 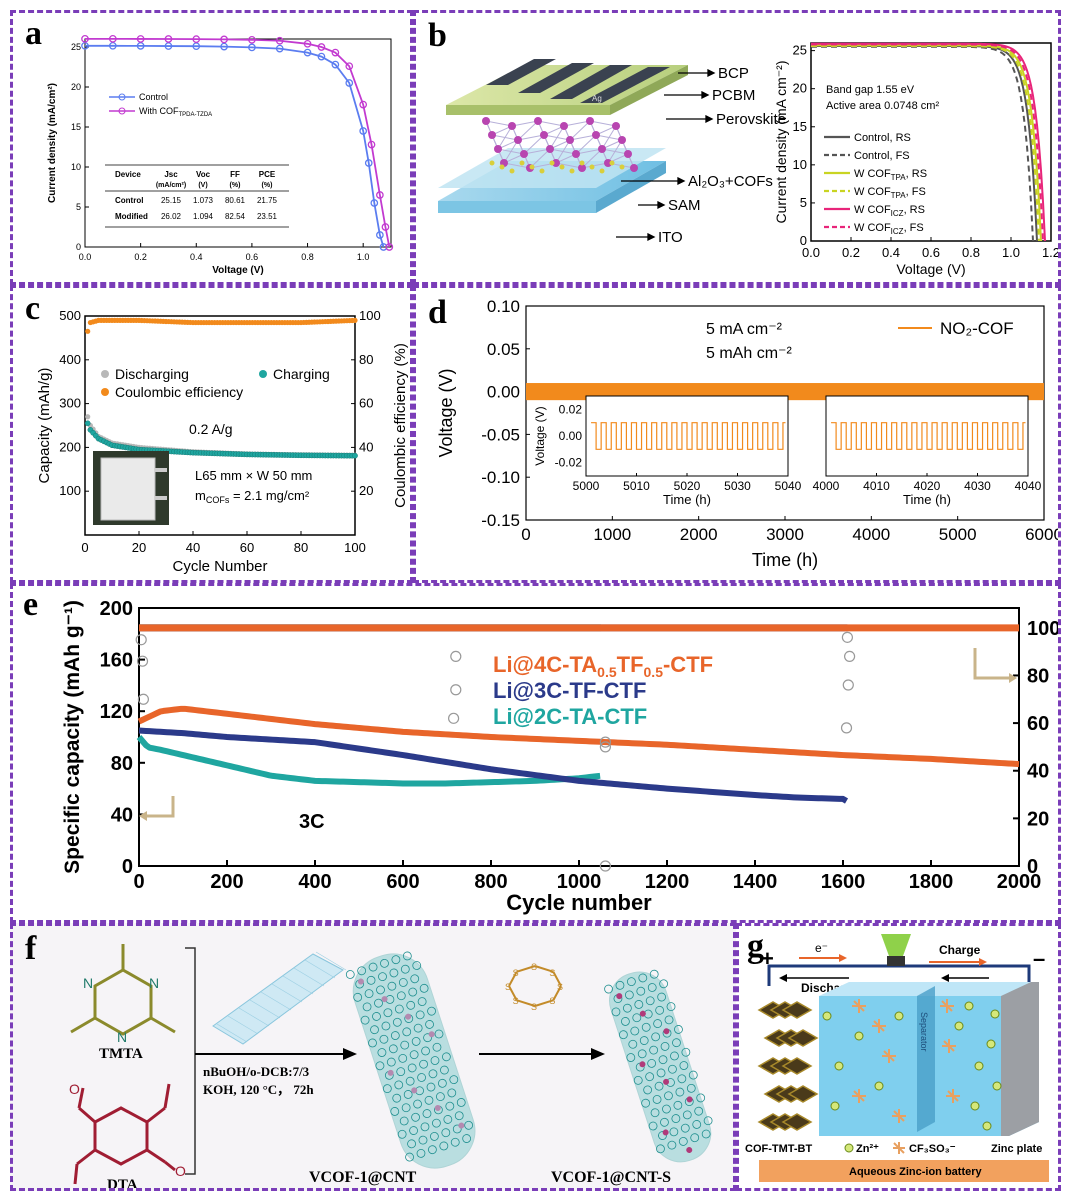 What do you see at coordinates (254, 1017) in the screenshot?
I see `cnt-grid-line` at bounding box center [254, 1017].